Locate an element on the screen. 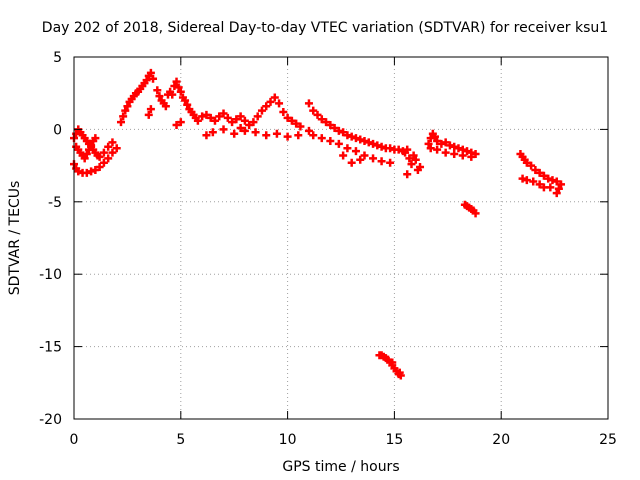  x-tick-label: 5 is located at coordinates (180, 440).